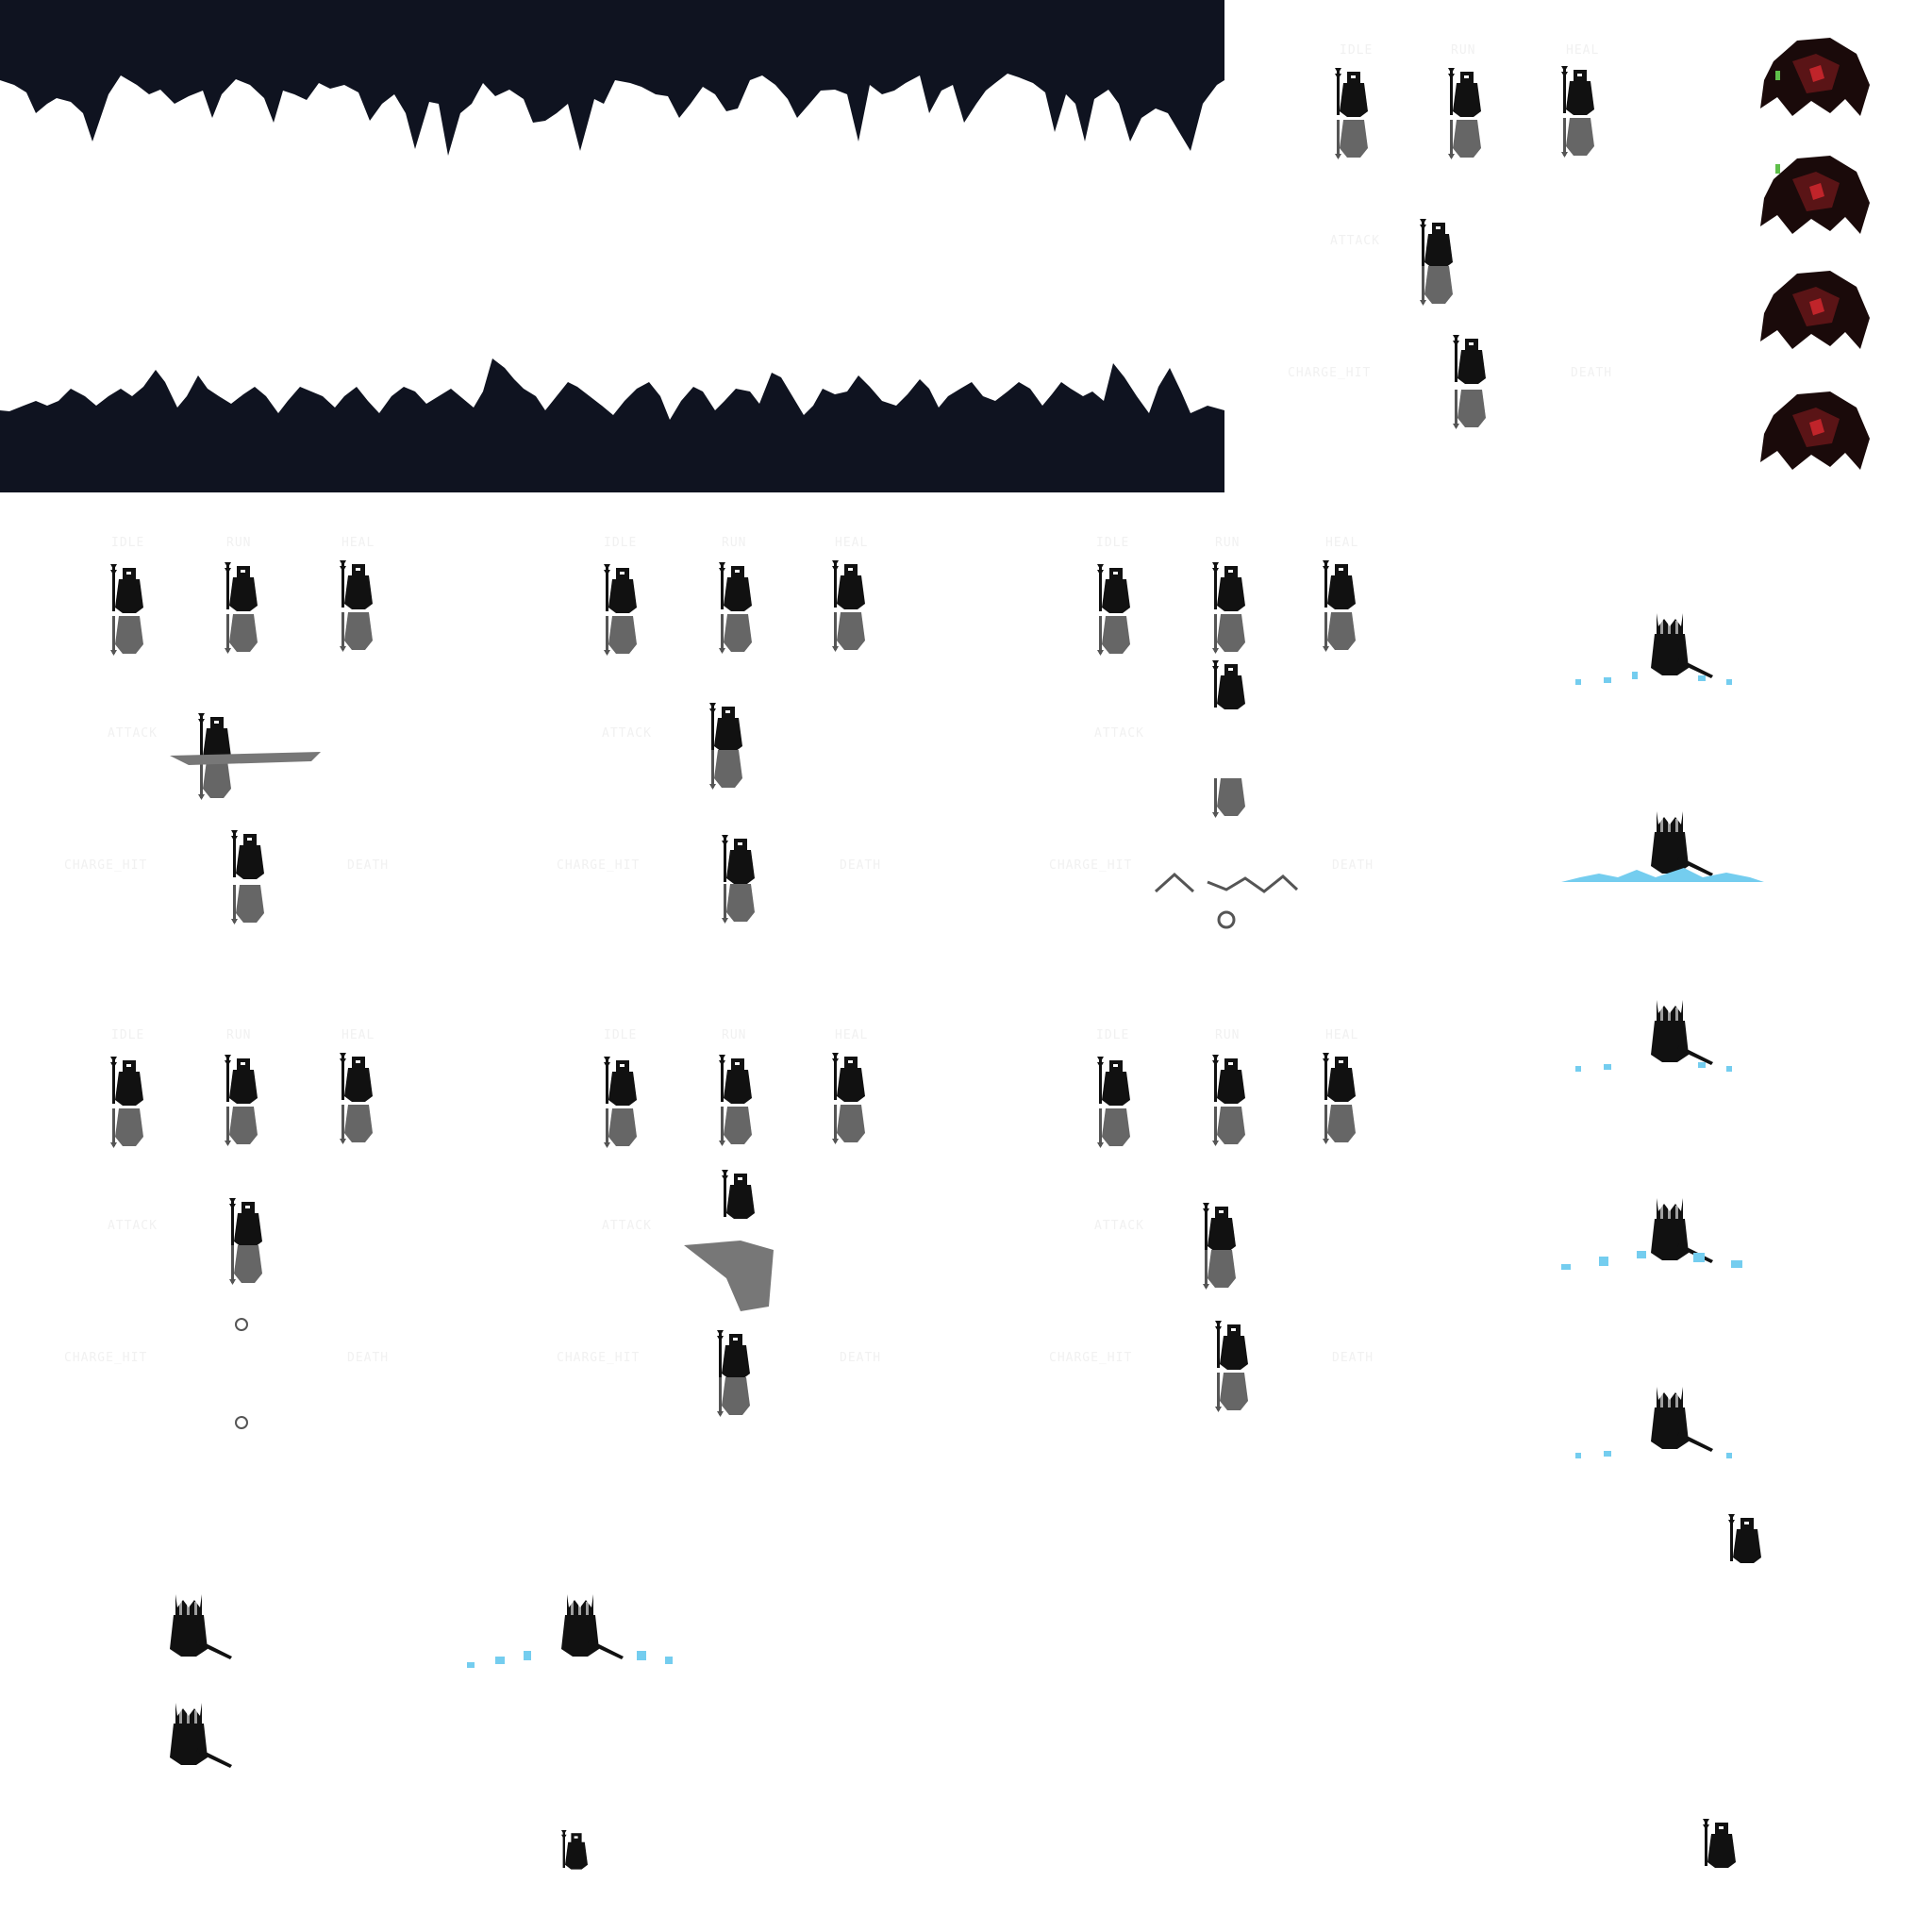 The image size is (1932, 1932). Describe the element at coordinates (1228, 798) in the screenshot. I see `attack-shadow` at that location.